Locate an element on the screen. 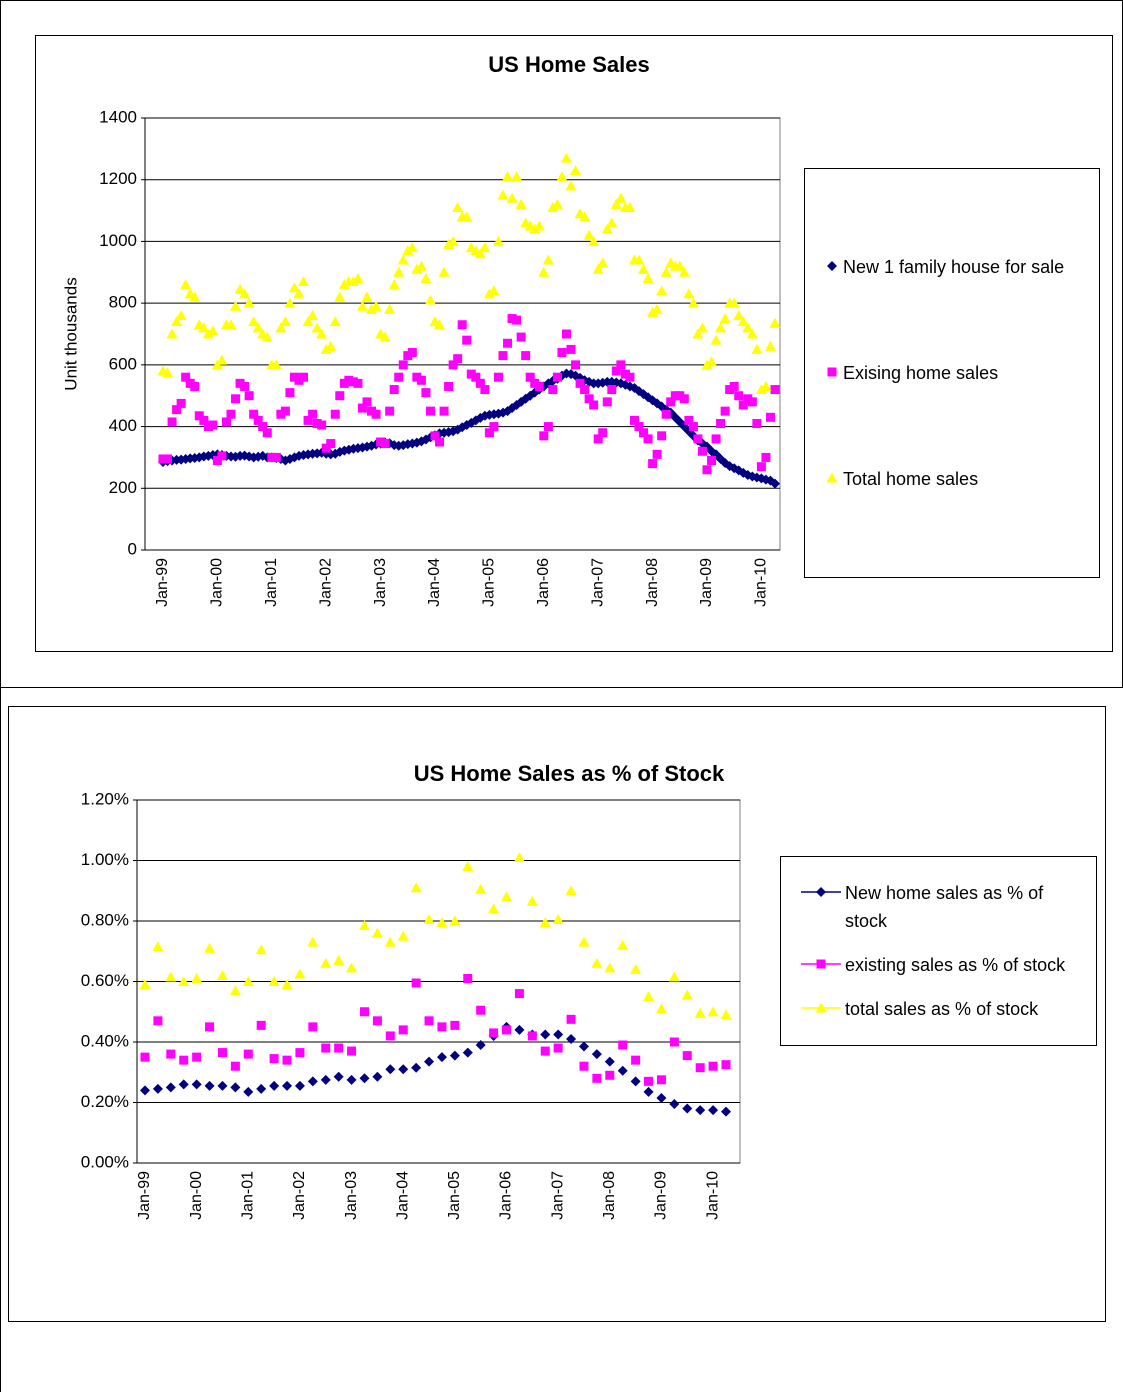  legend-marker is located at coordinates (821, 1007).